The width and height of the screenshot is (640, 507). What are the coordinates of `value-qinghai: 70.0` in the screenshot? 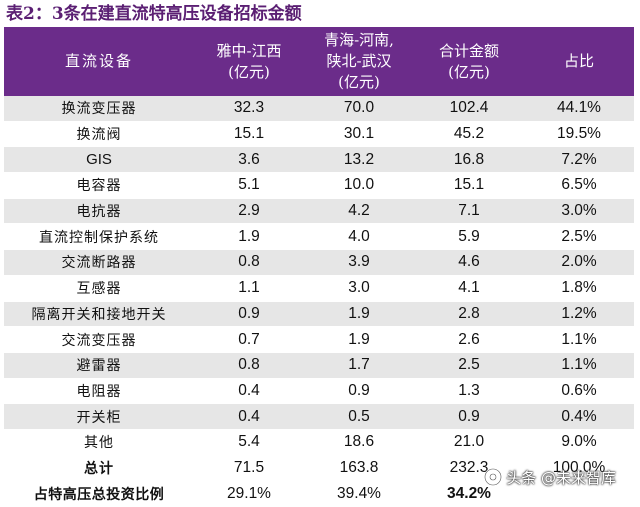 It's located at (359, 109).